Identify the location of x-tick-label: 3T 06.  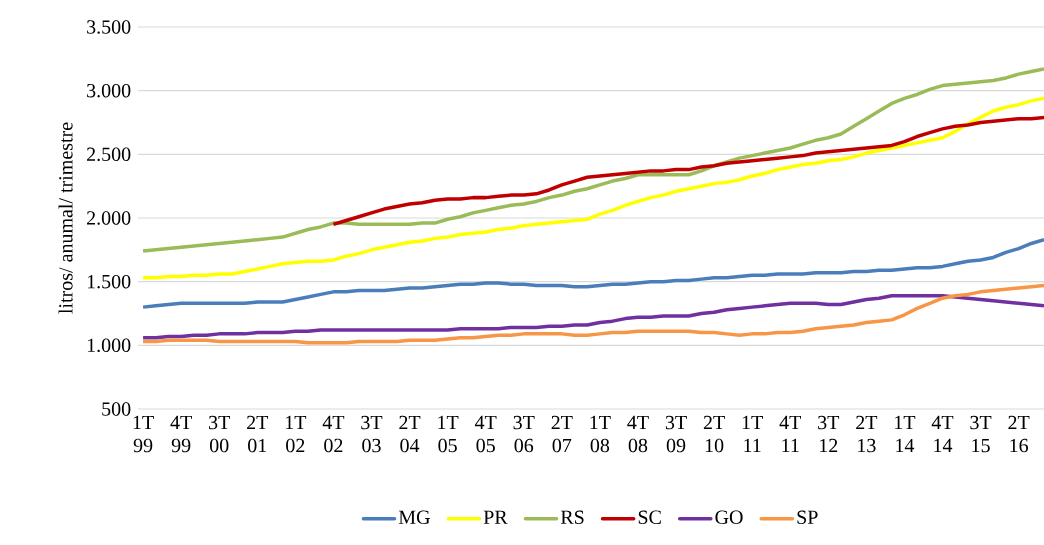
(524, 434).